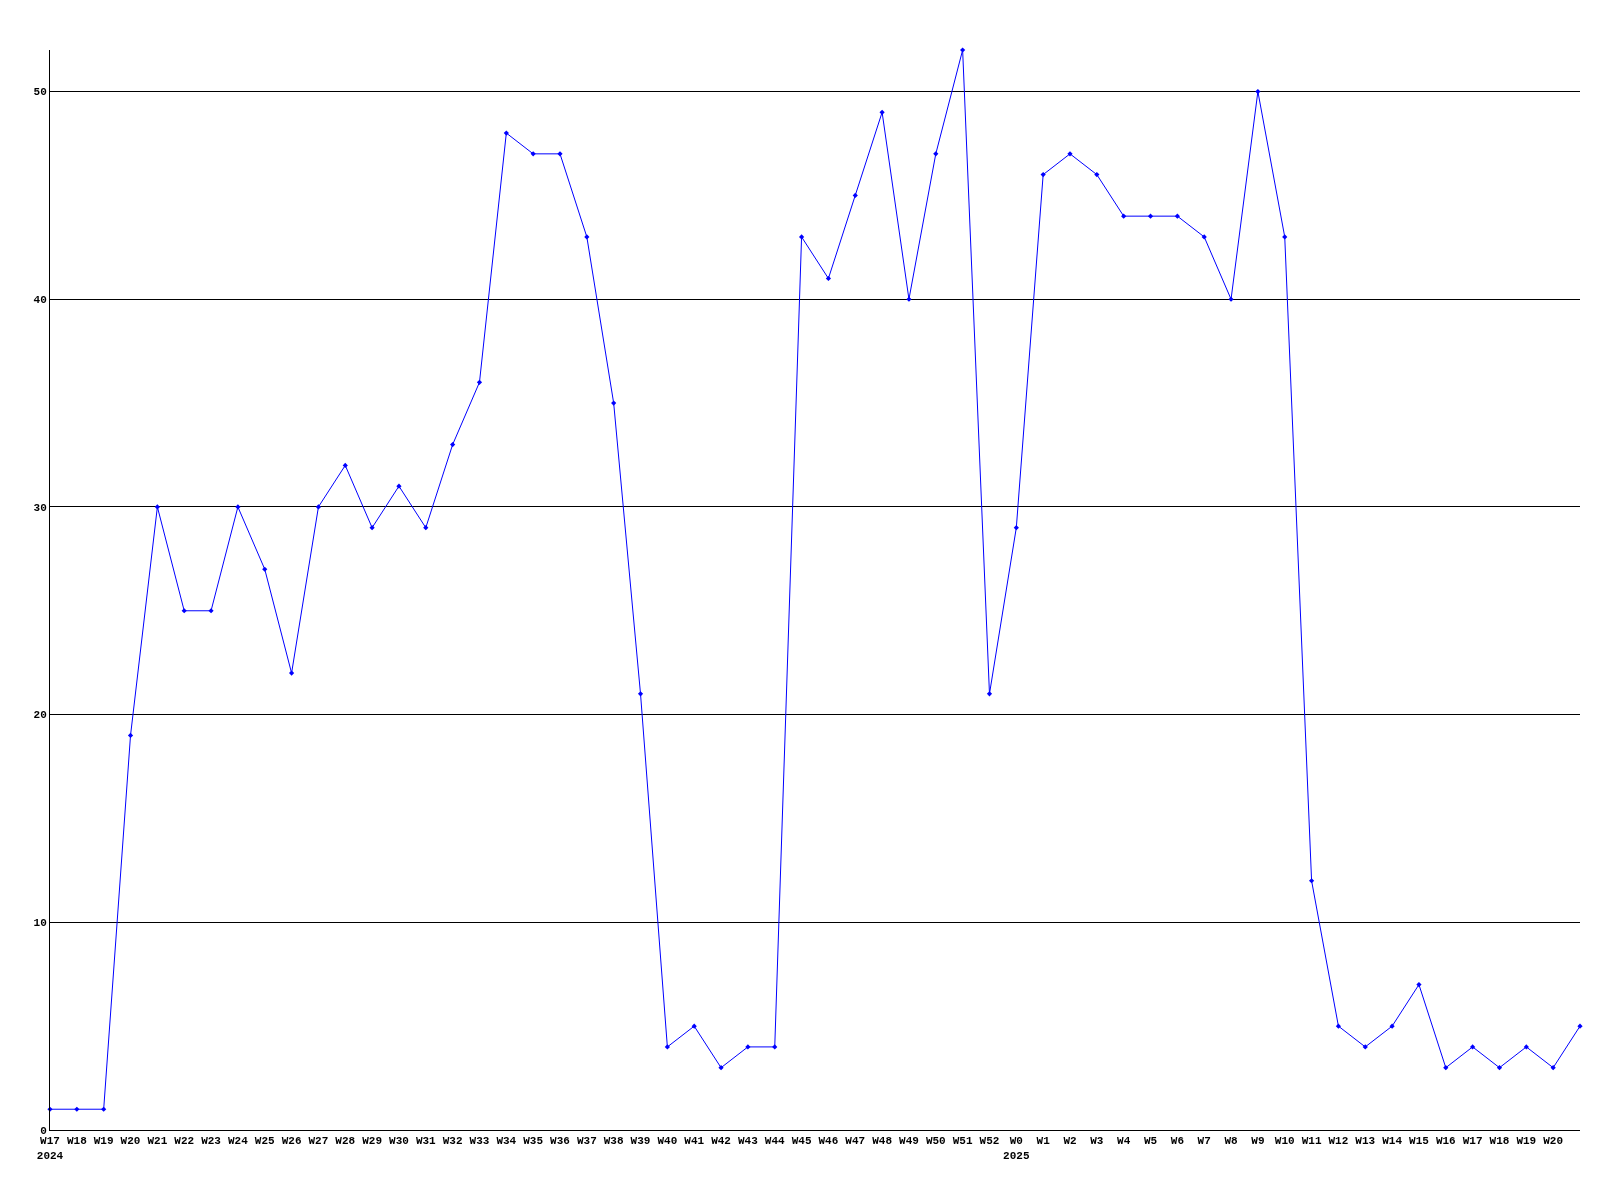  I want to click on x-tick-label: W39, so click(640, 1141).